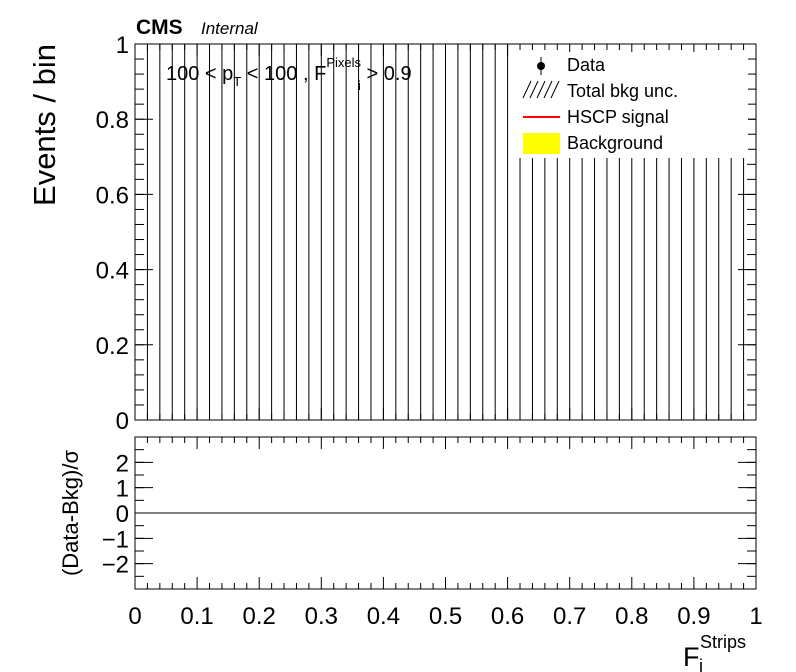 This screenshot has height=672, width=796. Describe the element at coordinates (115, 539) in the screenshot. I see `ratio-y-tick-label: −1` at that location.